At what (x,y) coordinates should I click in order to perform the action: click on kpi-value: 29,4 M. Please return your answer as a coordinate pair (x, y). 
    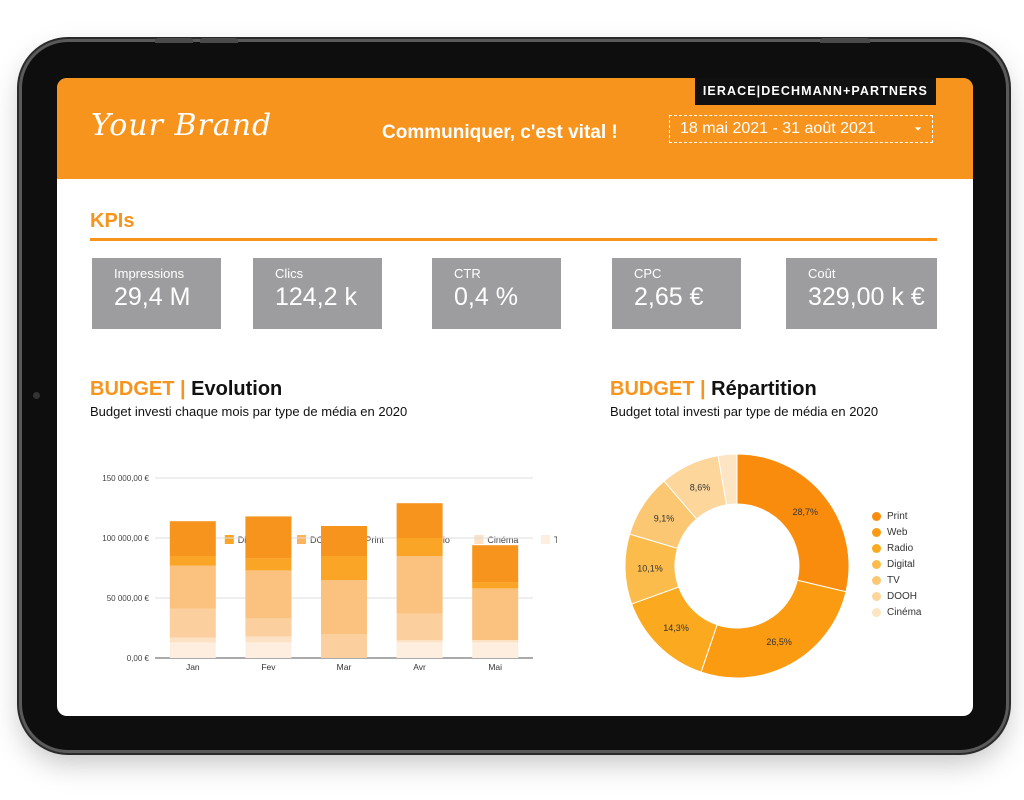
    Looking at the image, I should click on (152, 297).